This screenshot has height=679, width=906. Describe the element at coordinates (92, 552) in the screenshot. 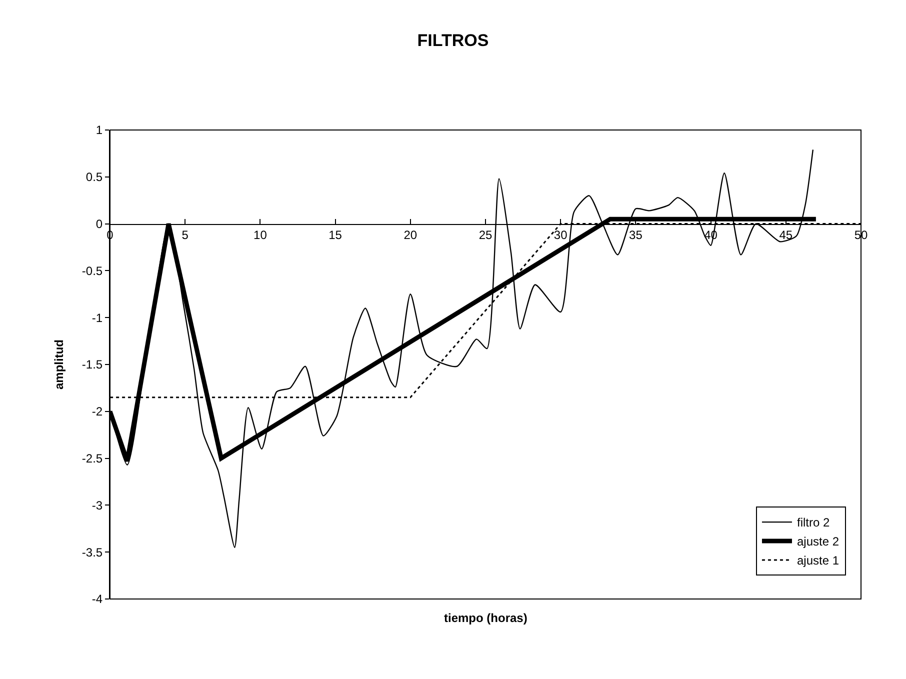

I see `y-tick-label: -3.5` at that location.